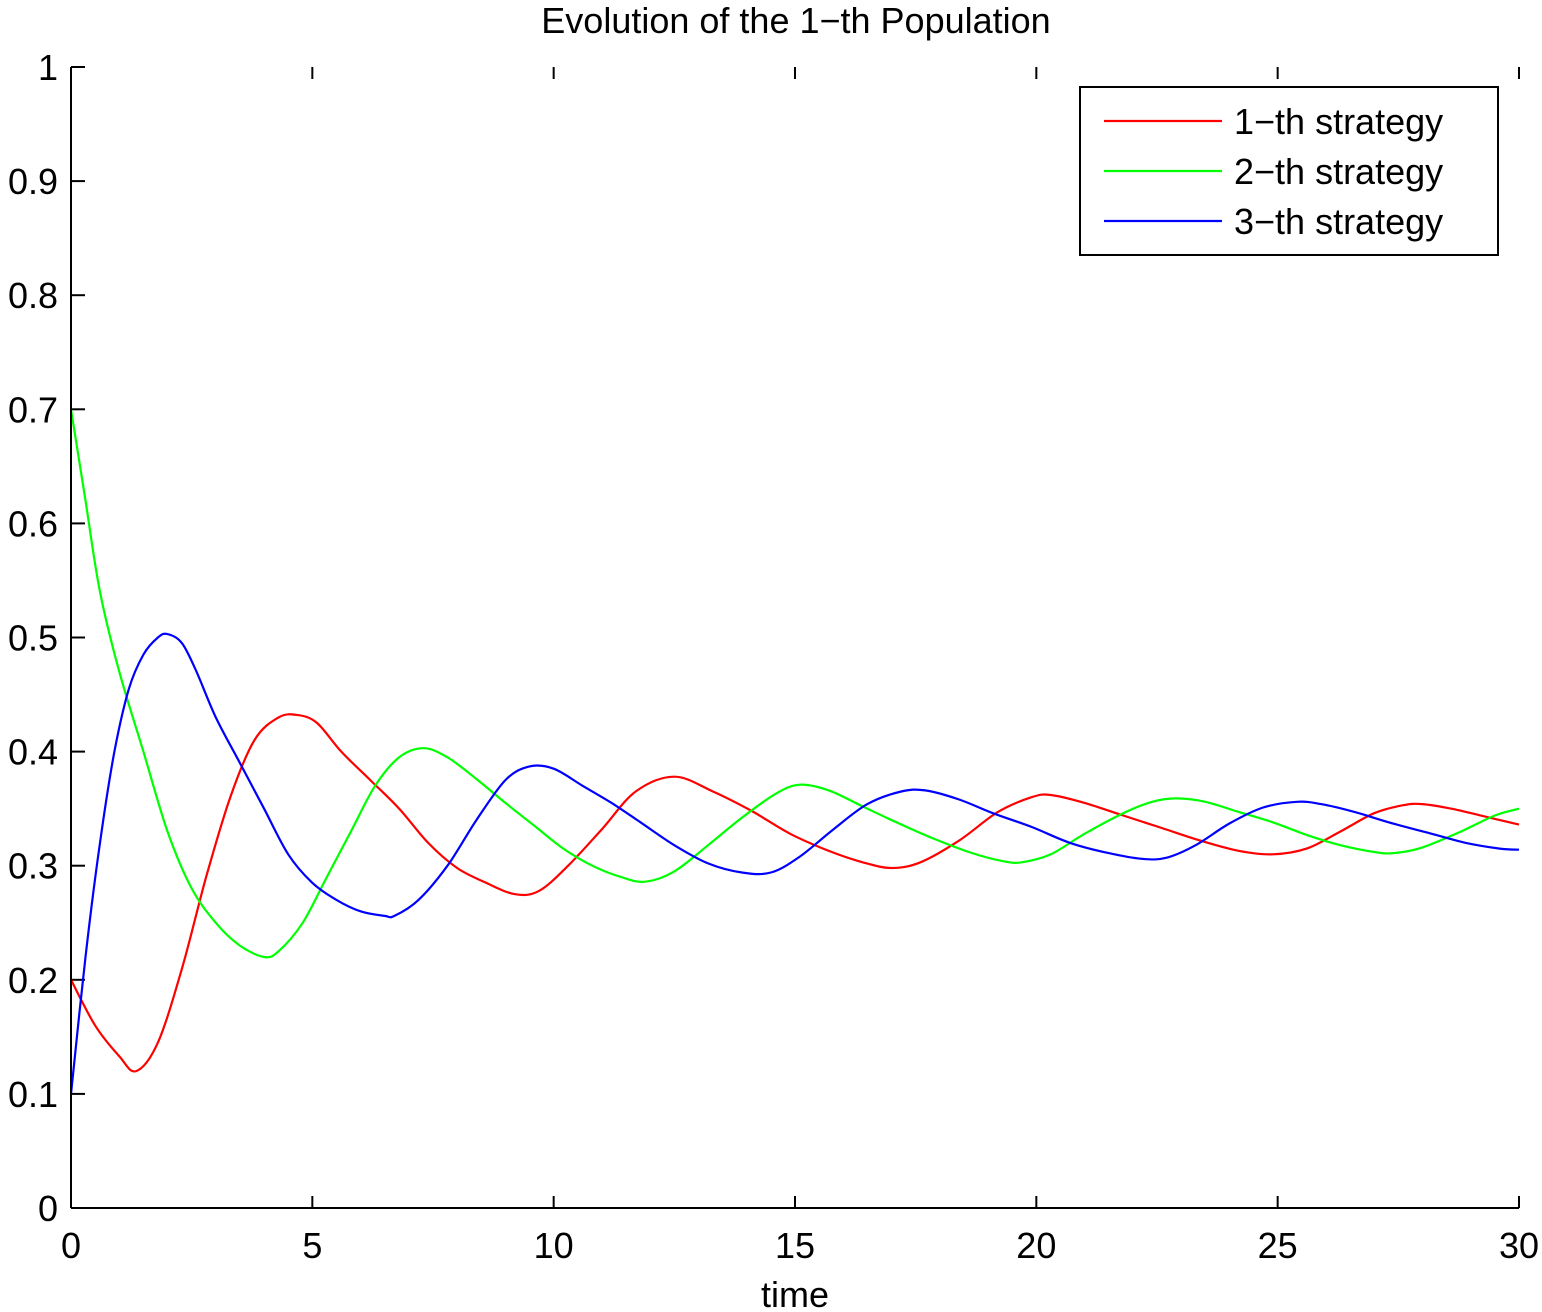  I want to click on x-tick-label: 10, so click(554, 1245).